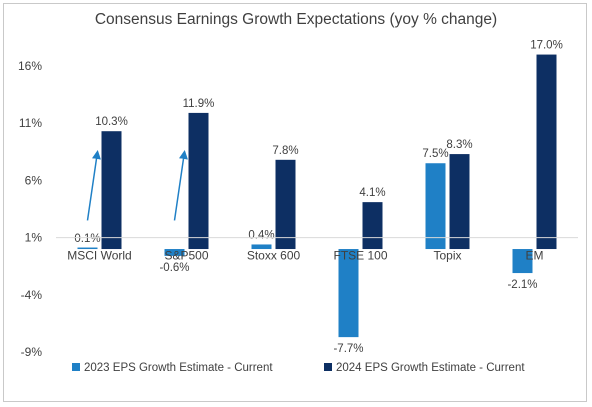  What do you see at coordinates (99, 256) in the screenshot?
I see `x-tick-label: MSCI World` at bounding box center [99, 256].